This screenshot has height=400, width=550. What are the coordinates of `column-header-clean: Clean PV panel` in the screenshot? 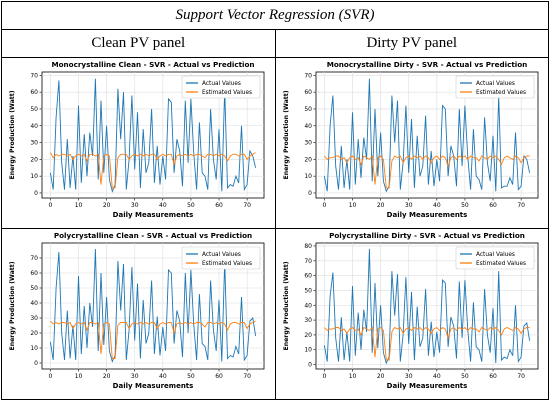 It's located at (138, 43).